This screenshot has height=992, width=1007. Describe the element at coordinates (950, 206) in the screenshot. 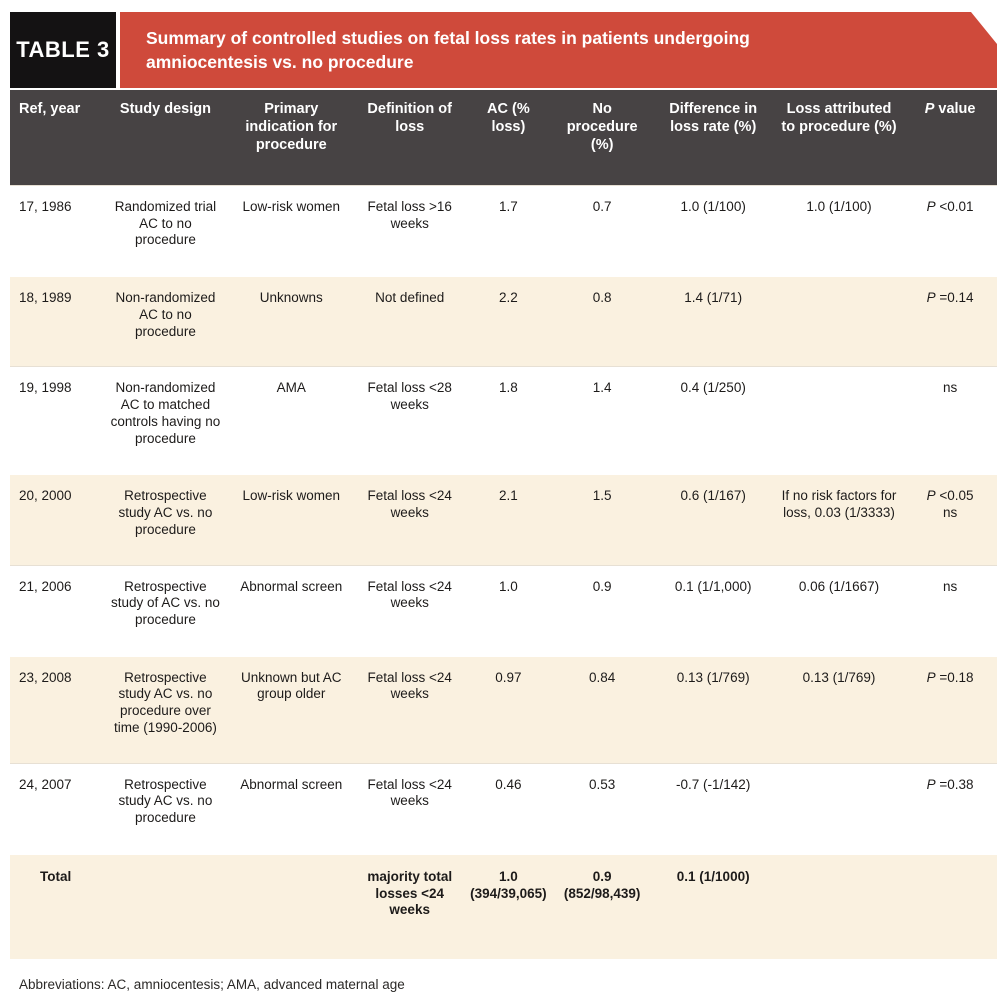

I see `table-cell: P <0.01` at that location.